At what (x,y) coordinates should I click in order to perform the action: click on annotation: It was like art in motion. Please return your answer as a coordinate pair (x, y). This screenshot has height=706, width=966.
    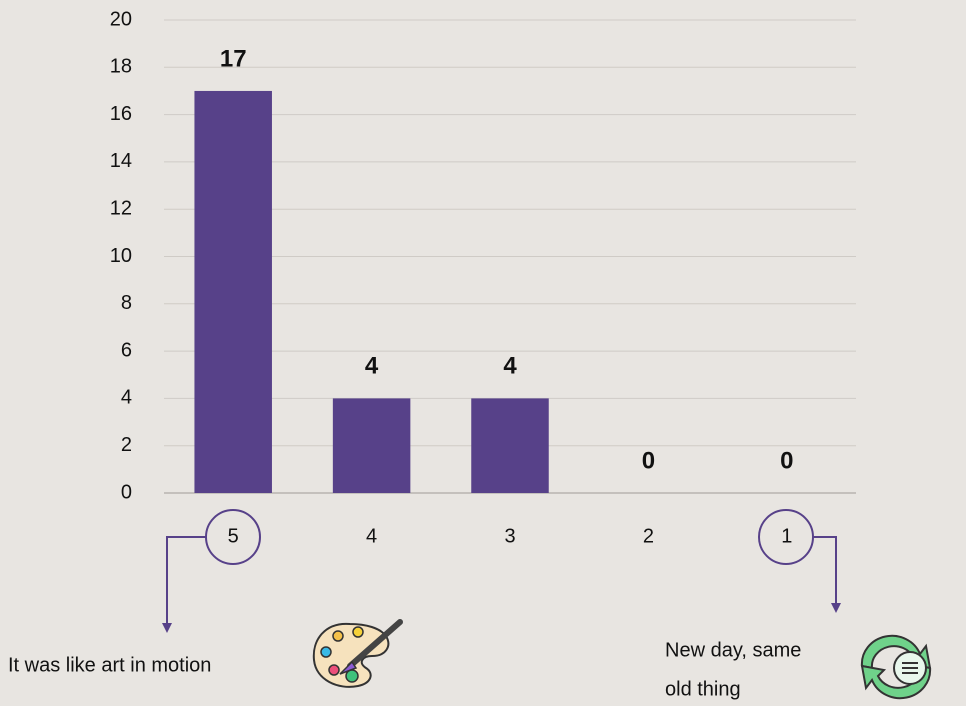
    Looking at the image, I should click on (109, 665).